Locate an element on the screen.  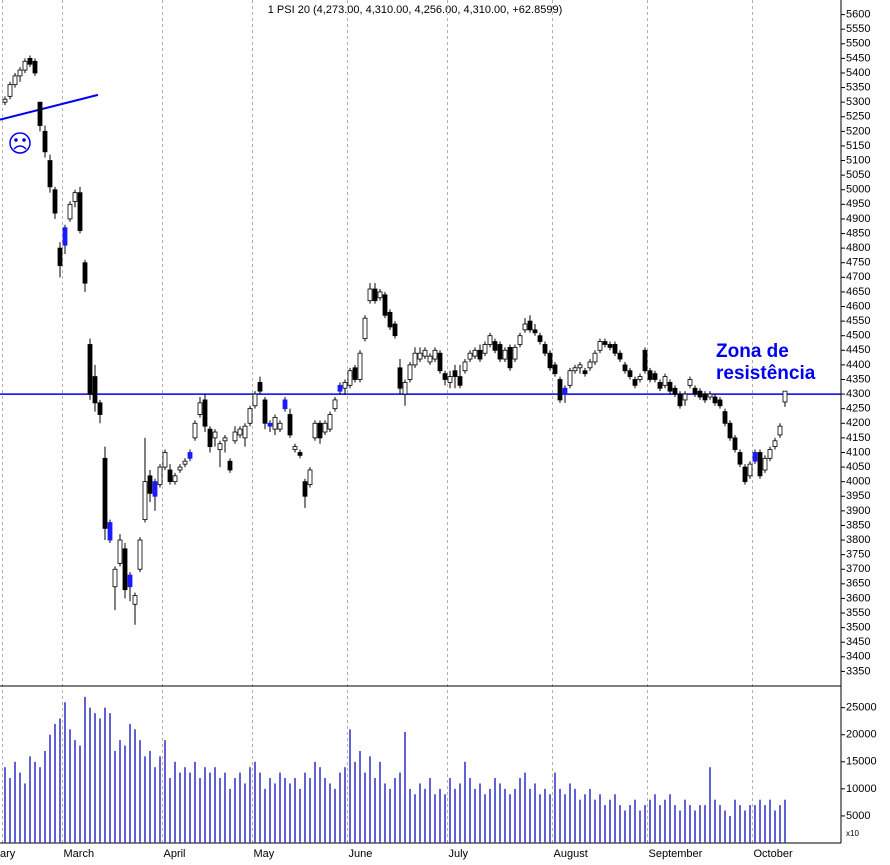
y-tick-label: 5500 is located at coordinates (858, 44).